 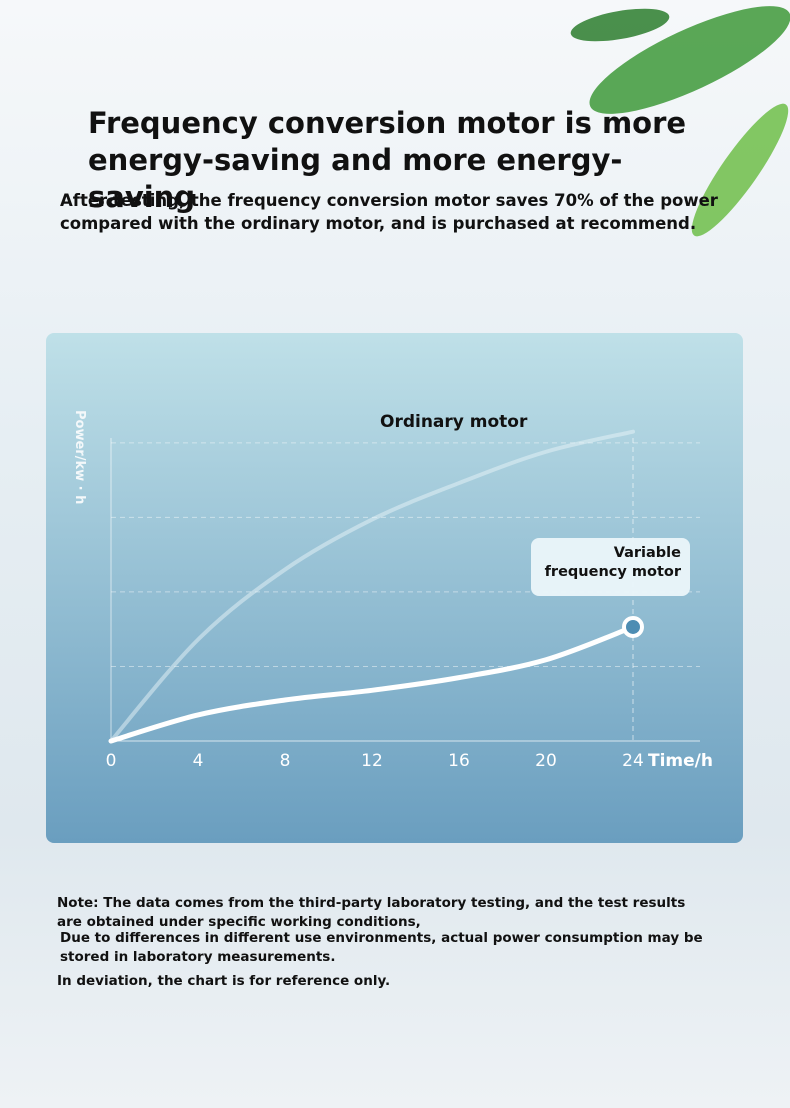 I want to click on x-tick-label: 4, so click(x=198, y=761).